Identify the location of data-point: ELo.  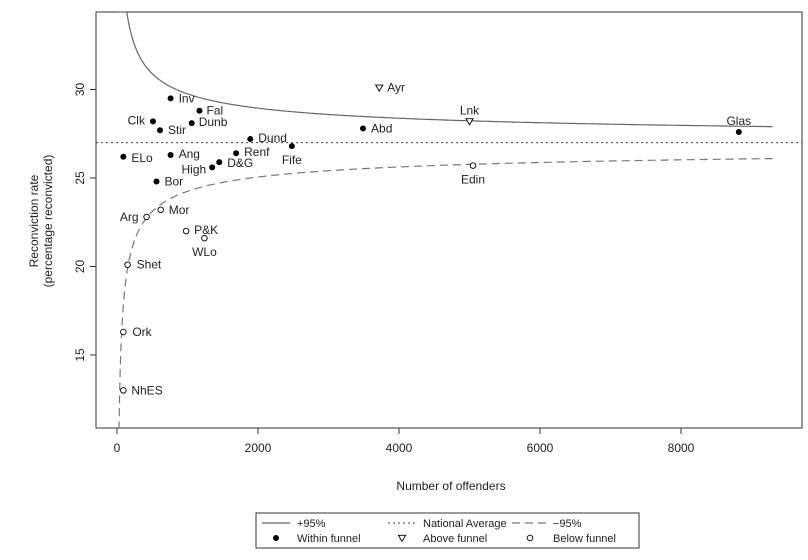
(136, 158).